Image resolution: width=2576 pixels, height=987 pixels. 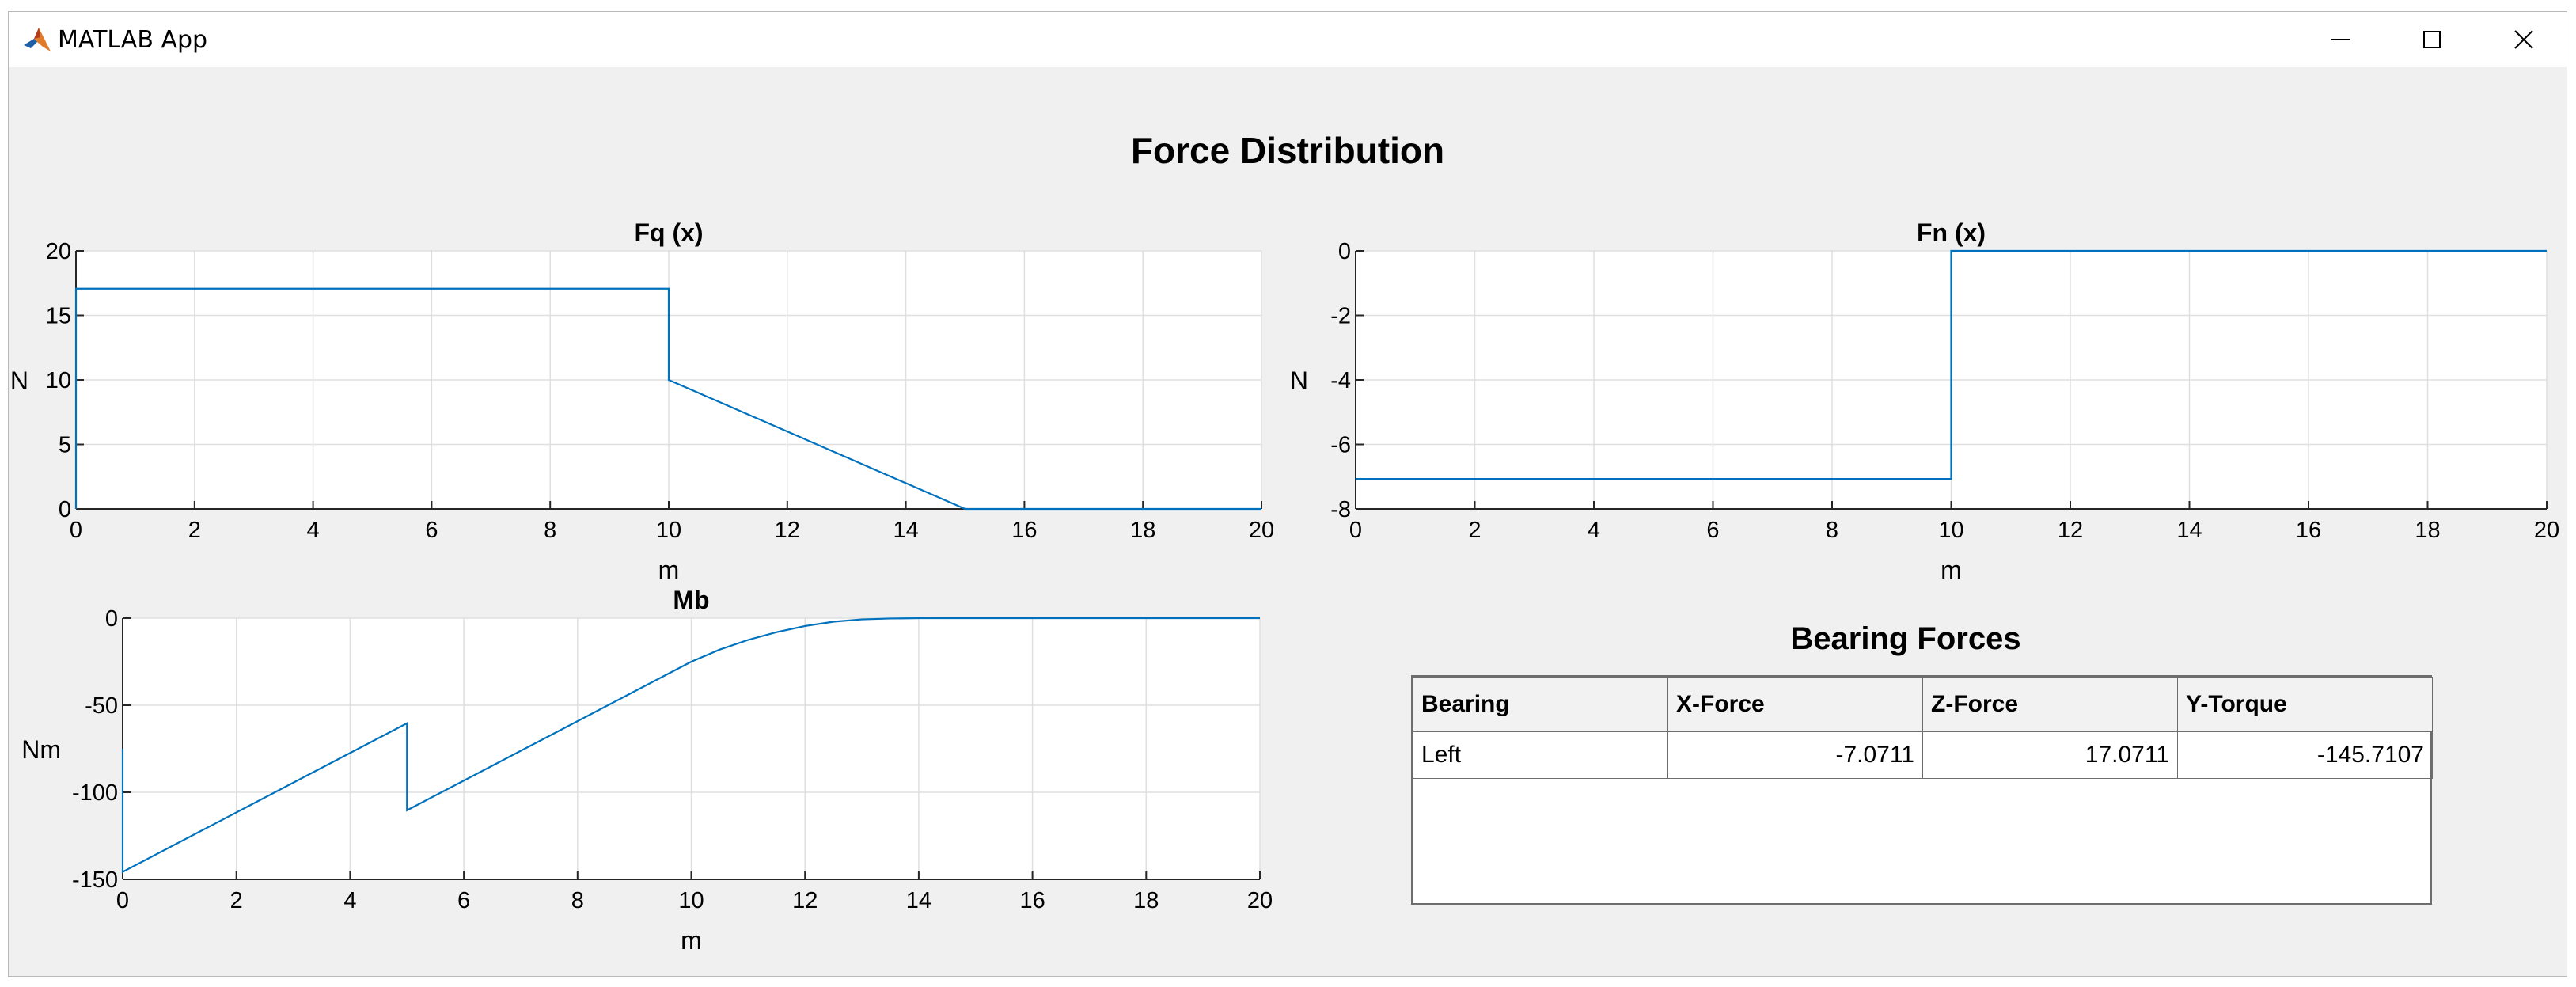 I want to click on y-tick-label: -50, so click(x=101, y=706).